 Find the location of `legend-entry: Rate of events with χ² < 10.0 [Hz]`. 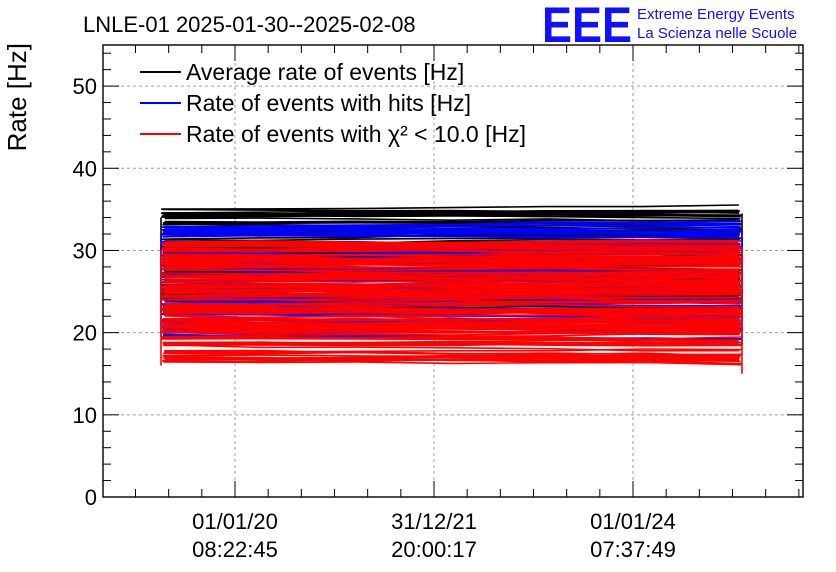

legend-entry: Rate of events with χ² < 10.0 [Hz] is located at coordinates (356, 134).